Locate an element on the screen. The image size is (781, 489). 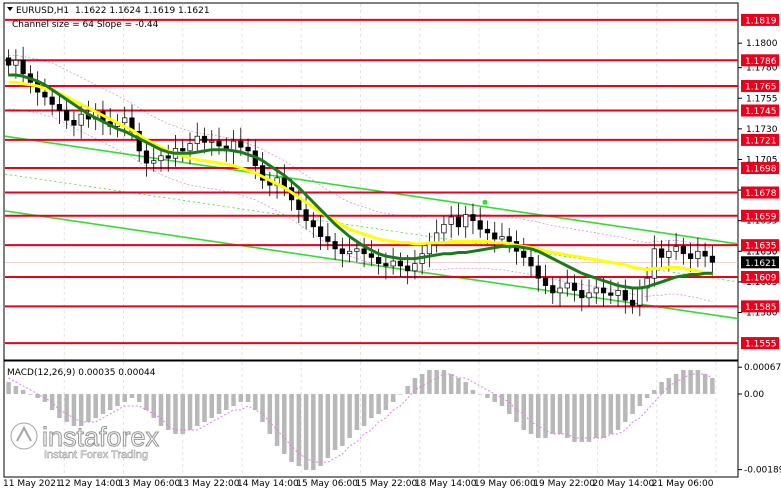
y-tick-label: 1.1755 is located at coordinates (762, 99).